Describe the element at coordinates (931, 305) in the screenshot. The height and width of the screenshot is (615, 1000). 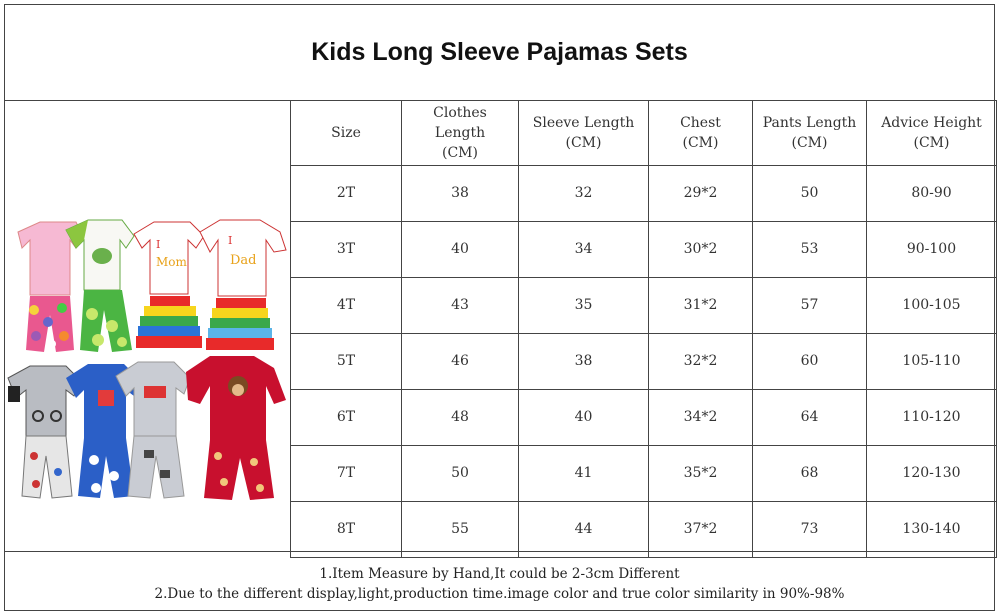
I see `cell-advice-height: 100-105` at that location.